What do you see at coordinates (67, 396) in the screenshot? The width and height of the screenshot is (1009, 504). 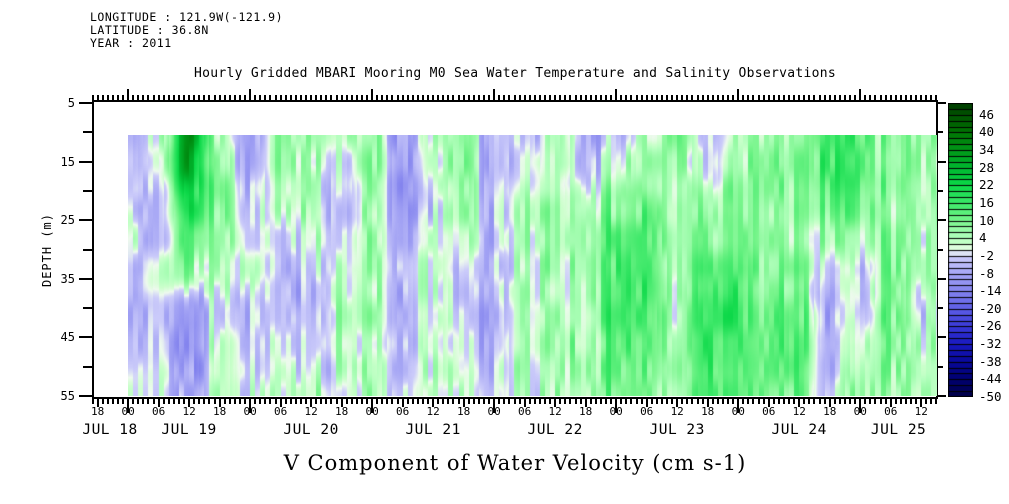 I see `y-axis-tick-label: 55` at bounding box center [67, 396].